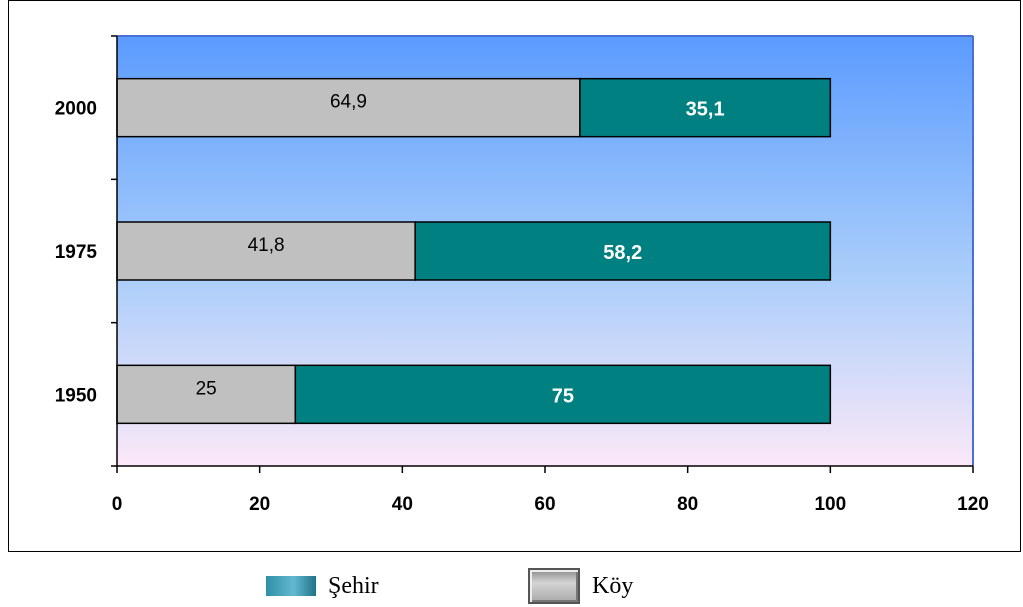  I want to click on bar-koy-1950, so click(206, 394).